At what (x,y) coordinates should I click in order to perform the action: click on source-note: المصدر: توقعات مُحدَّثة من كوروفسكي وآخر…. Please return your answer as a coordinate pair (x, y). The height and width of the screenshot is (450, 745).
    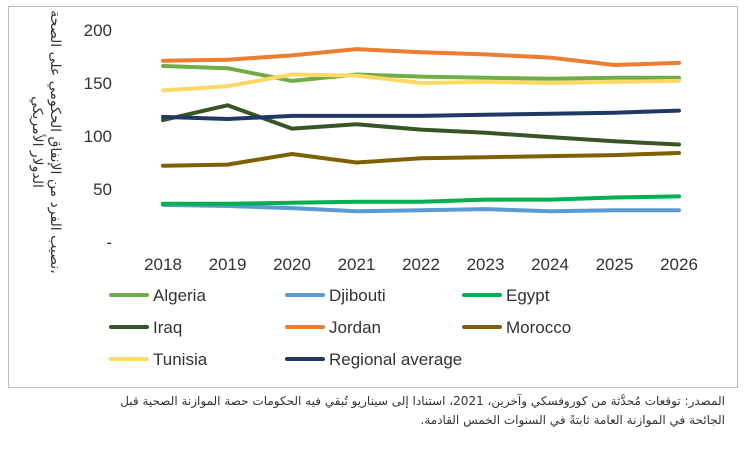
    Looking at the image, I should click on (372, 411).